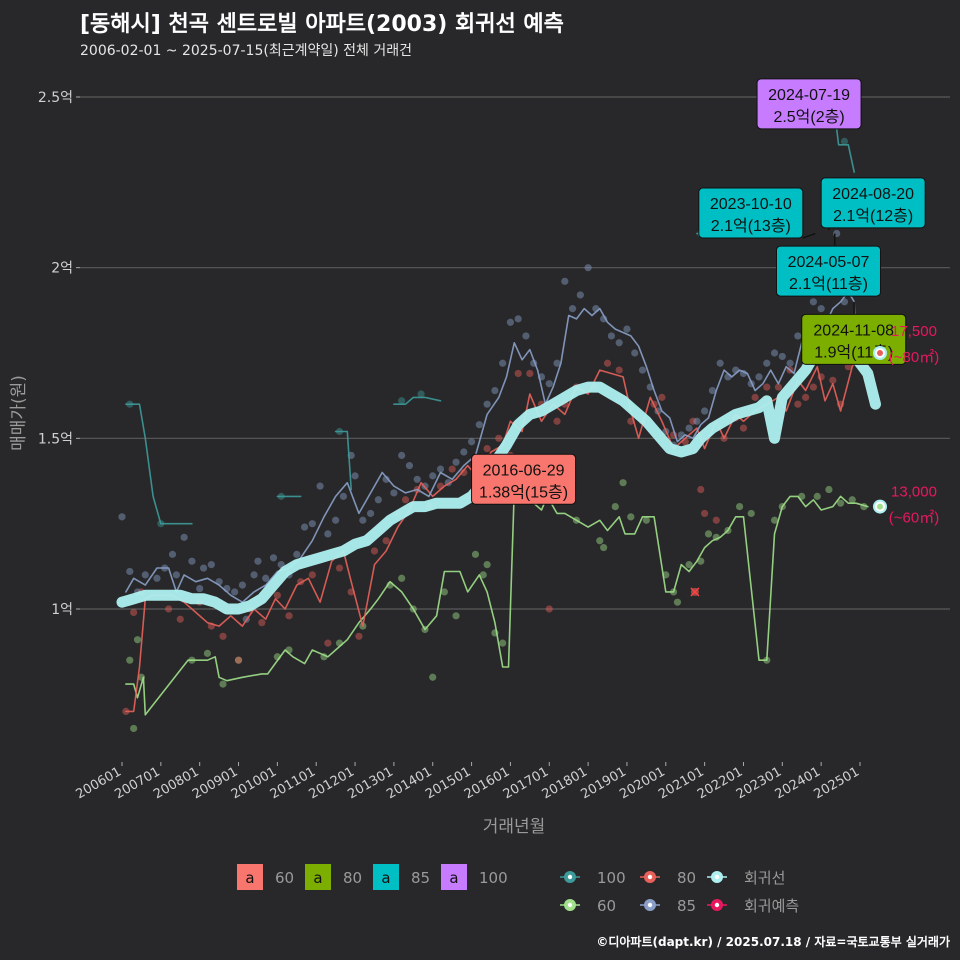  Describe the element at coordinates (59, 354) in the screenshot. I see `y-axis-ticks: 1억 1.5억 2억 2.5억` at that location.